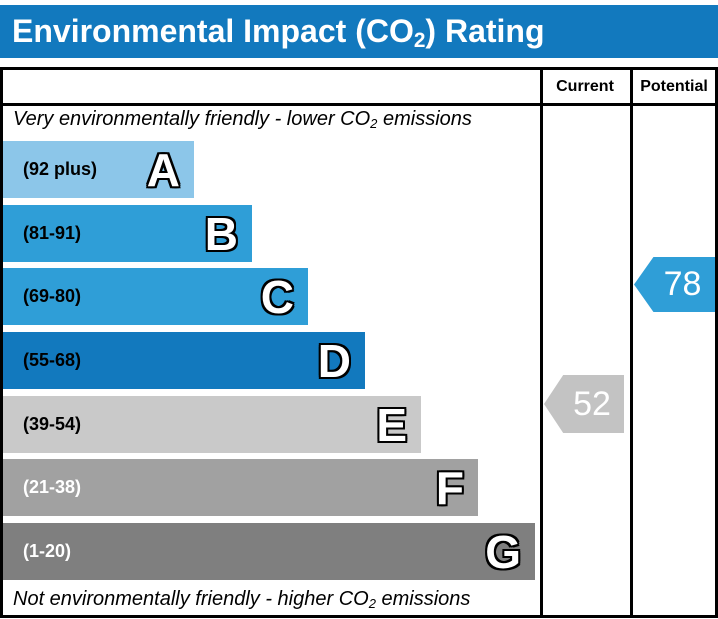  What do you see at coordinates (213, 31) in the screenshot?
I see `page-title-prefix: Environmental Impact (CO` at bounding box center [213, 31].